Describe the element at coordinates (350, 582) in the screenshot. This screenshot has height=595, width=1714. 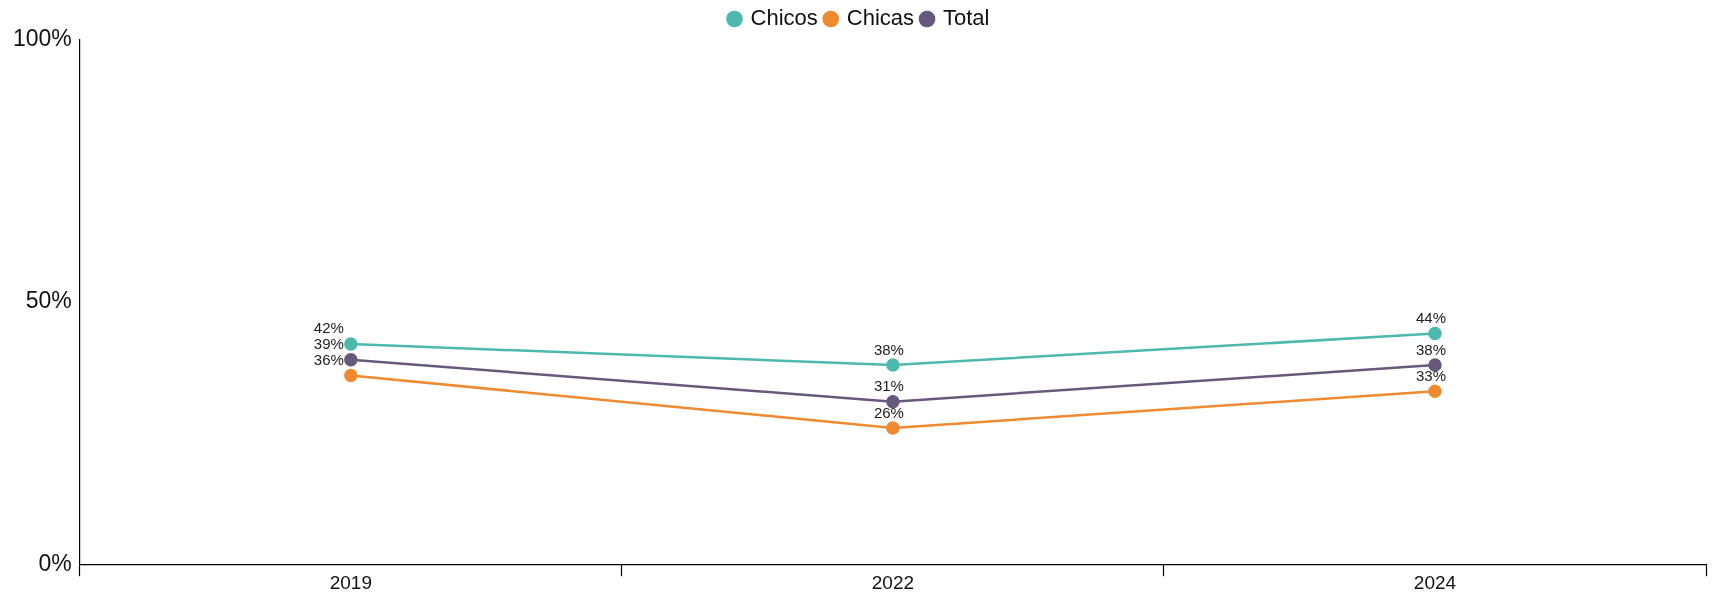
I see `x-tick-label: 2019` at that location.